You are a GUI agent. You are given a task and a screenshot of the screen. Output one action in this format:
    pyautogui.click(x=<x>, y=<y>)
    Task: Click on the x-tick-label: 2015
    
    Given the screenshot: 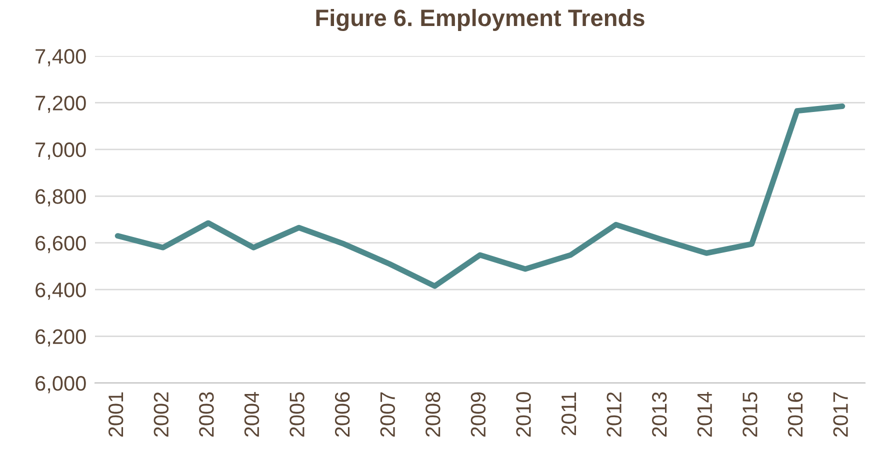 What is the action you would take?
    pyautogui.click(x=750, y=414)
    